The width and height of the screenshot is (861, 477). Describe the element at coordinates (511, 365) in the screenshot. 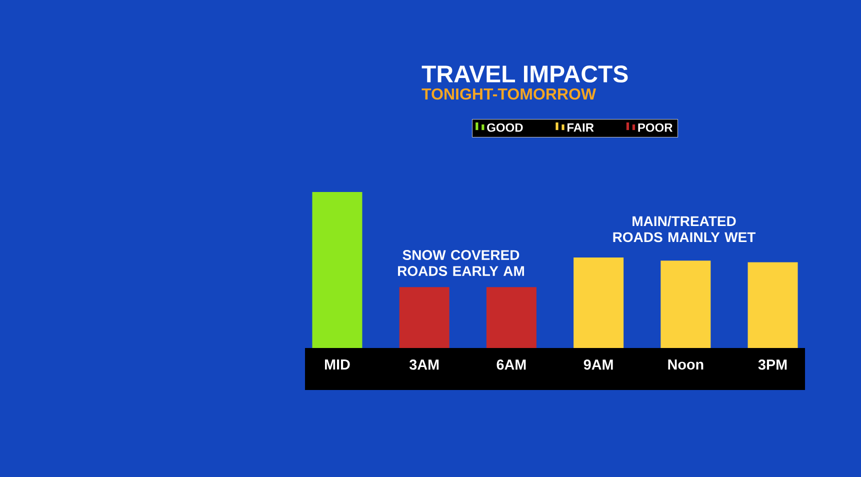

I see `x-tick-label: 6AM` at that location.